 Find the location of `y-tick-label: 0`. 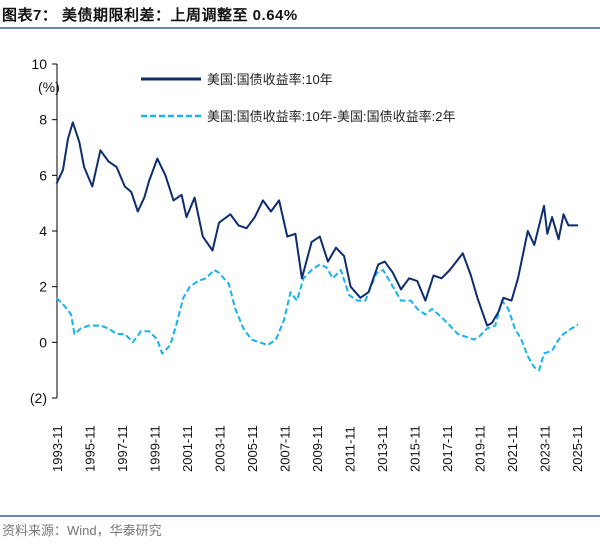

y-tick-label: 0 is located at coordinates (43, 342).